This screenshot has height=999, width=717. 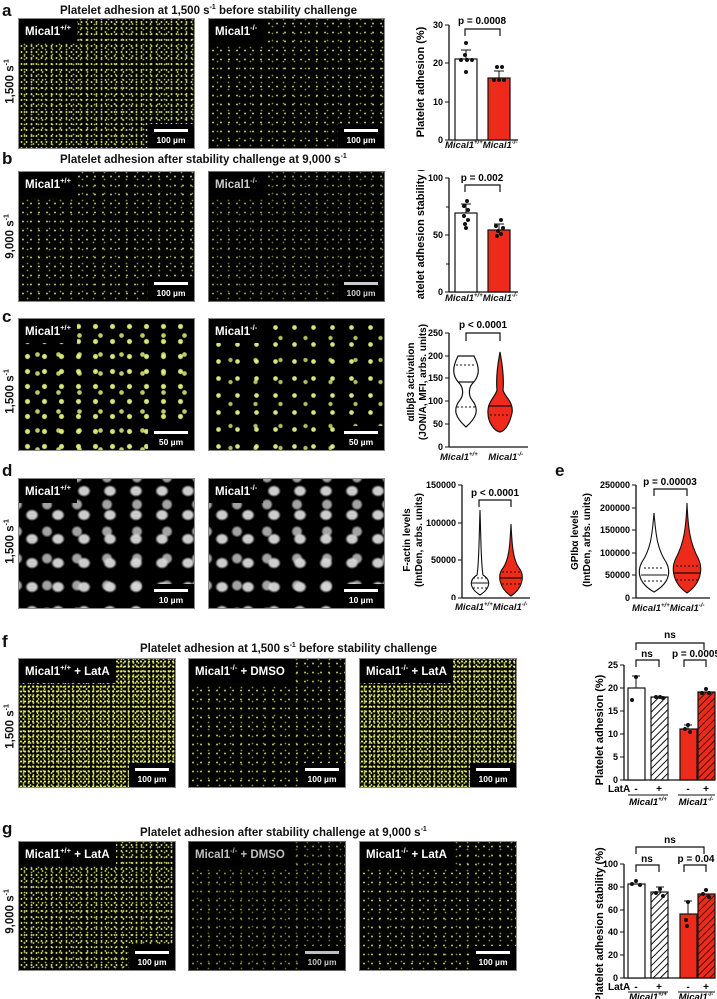 I want to click on panel-label-d: d, so click(x=7, y=470).